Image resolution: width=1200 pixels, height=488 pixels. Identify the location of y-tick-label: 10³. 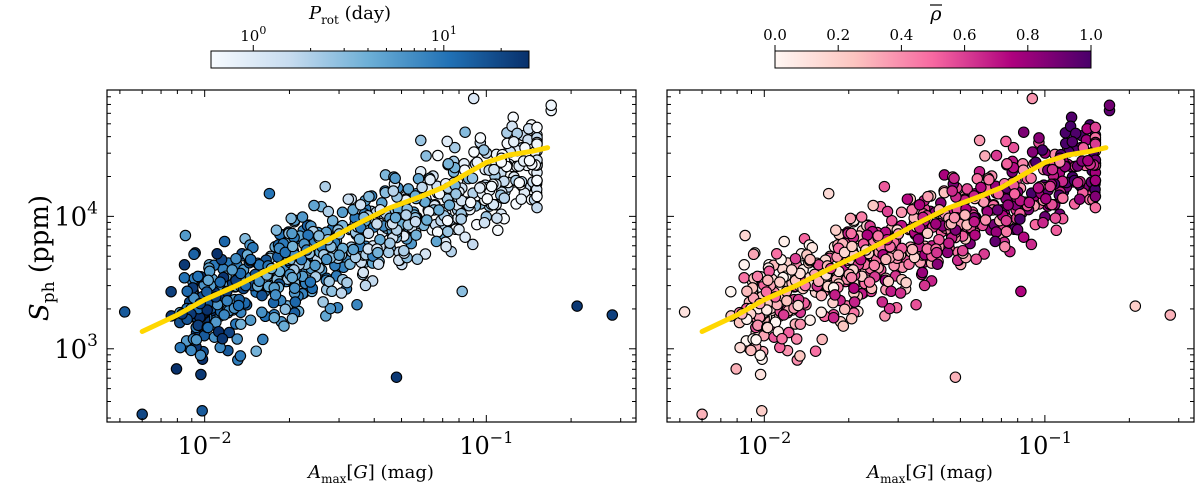
(76, 348).